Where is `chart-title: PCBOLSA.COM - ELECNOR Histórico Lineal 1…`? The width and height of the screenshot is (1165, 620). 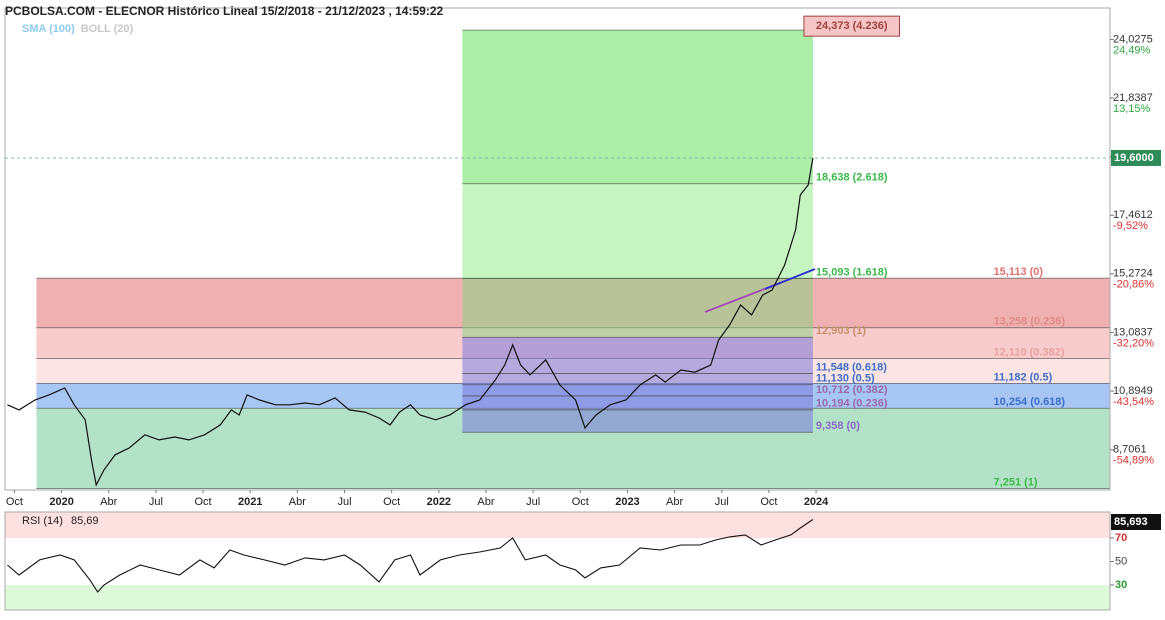
chart-title: PCBOLSA.COM - ELECNOR Histórico Lineal 1… is located at coordinates (224, 11).